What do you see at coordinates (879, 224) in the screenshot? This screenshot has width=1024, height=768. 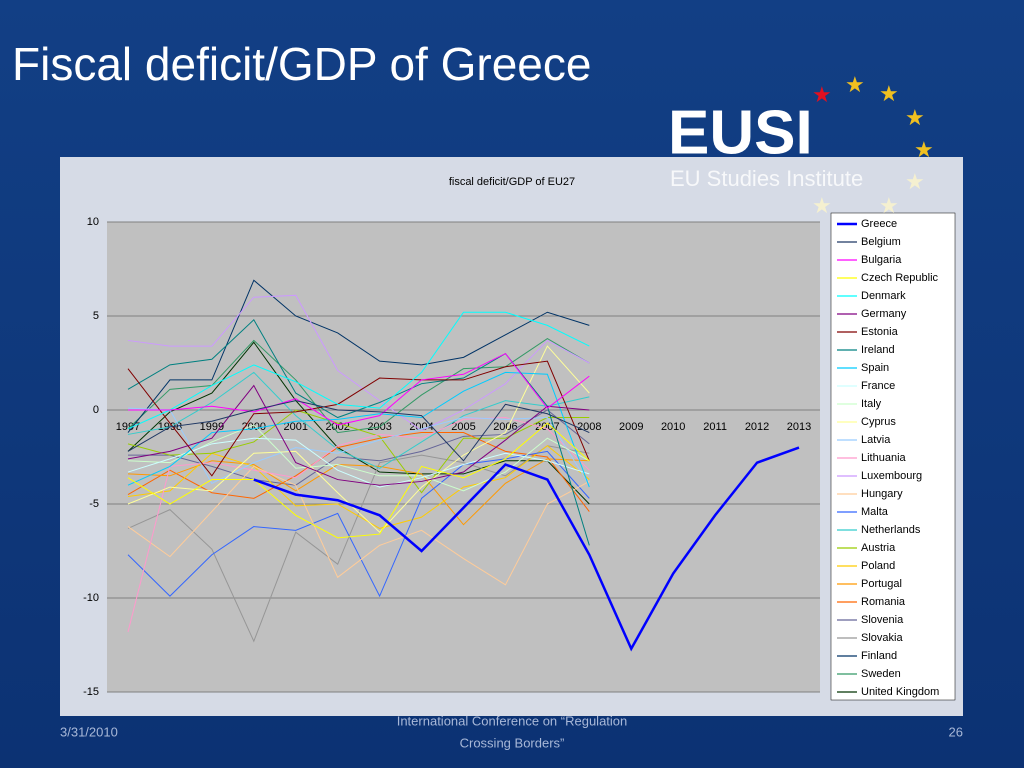 I see `legend-label: Greece` at bounding box center [879, 224].